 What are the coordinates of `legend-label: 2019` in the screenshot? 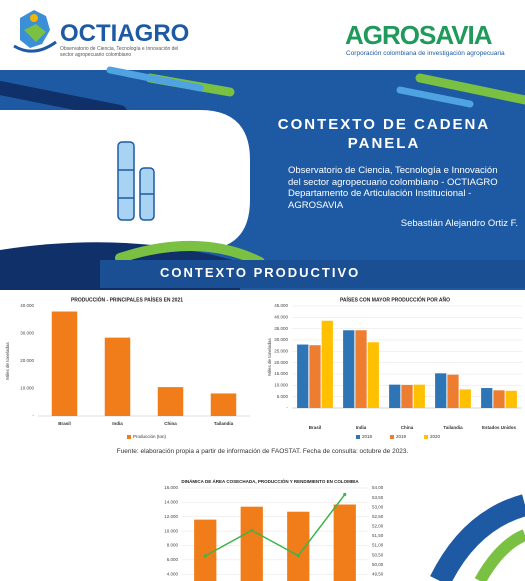 It's located at (401, 436).